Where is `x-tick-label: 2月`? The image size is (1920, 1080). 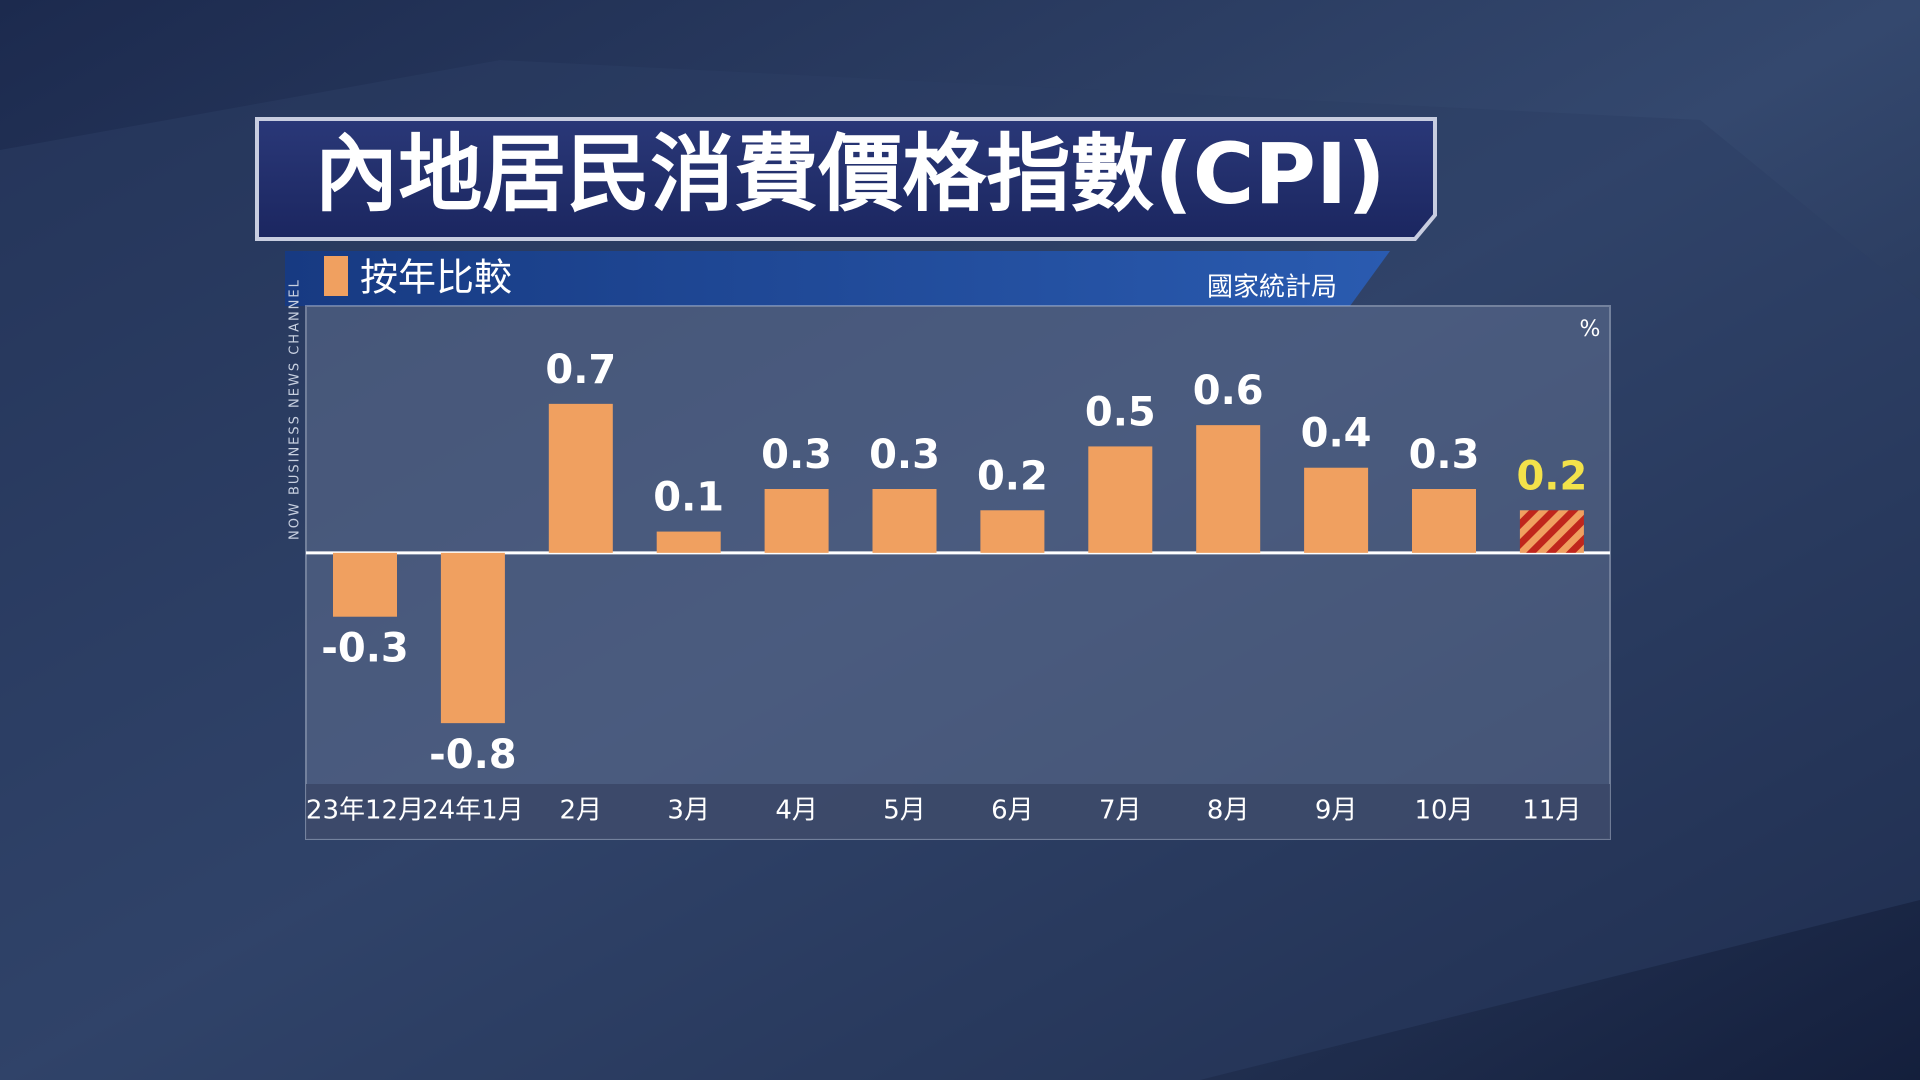
x-tick-label: 2月 is located at coordinates (581, 811).